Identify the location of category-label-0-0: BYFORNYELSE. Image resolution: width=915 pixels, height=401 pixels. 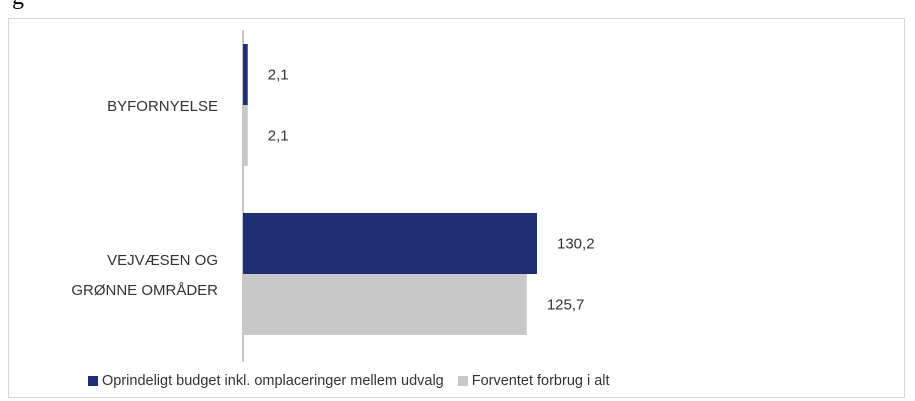
(162, 106).